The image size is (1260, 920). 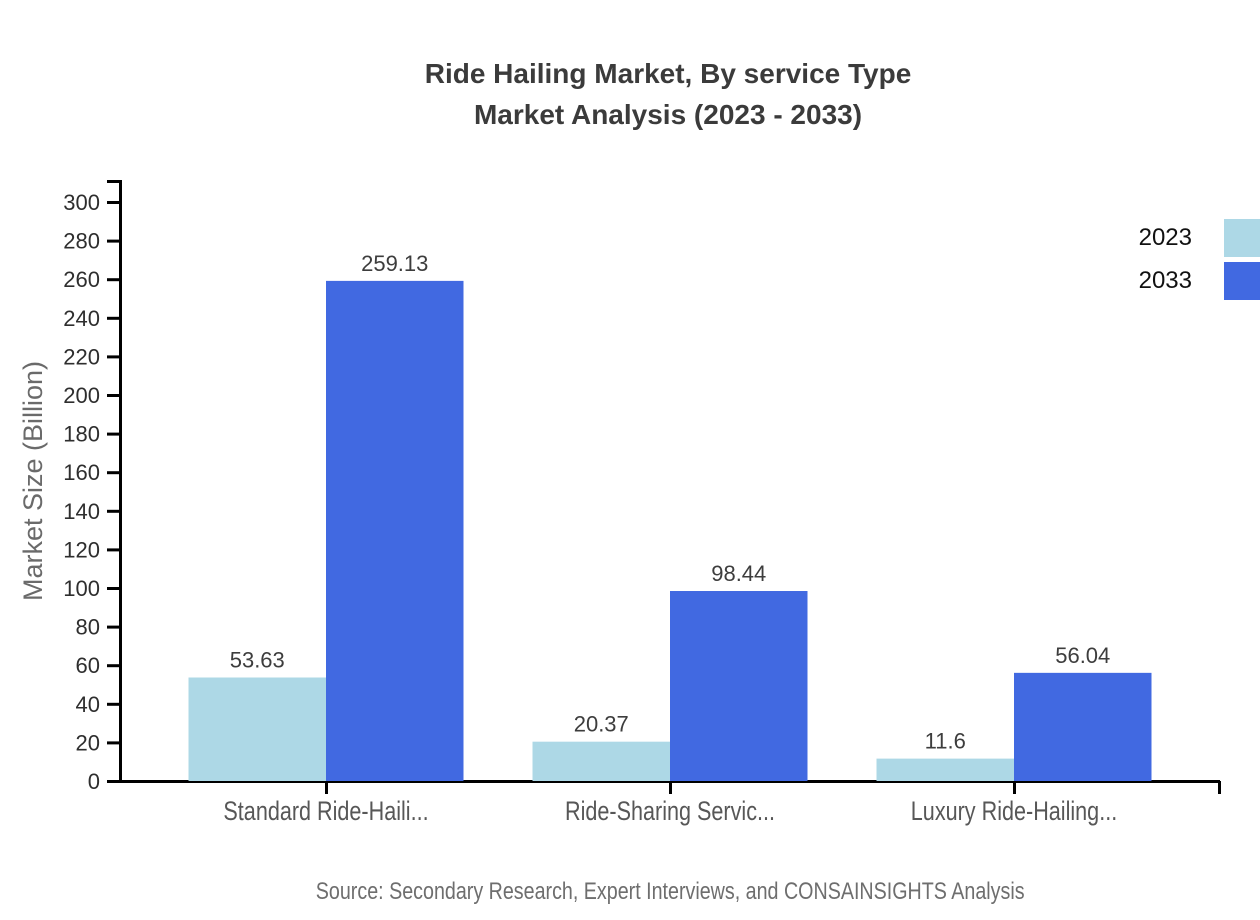 I want to click on chart-title-line1: Ride Hailing Market, By service Type, so click(x=668, y=73).